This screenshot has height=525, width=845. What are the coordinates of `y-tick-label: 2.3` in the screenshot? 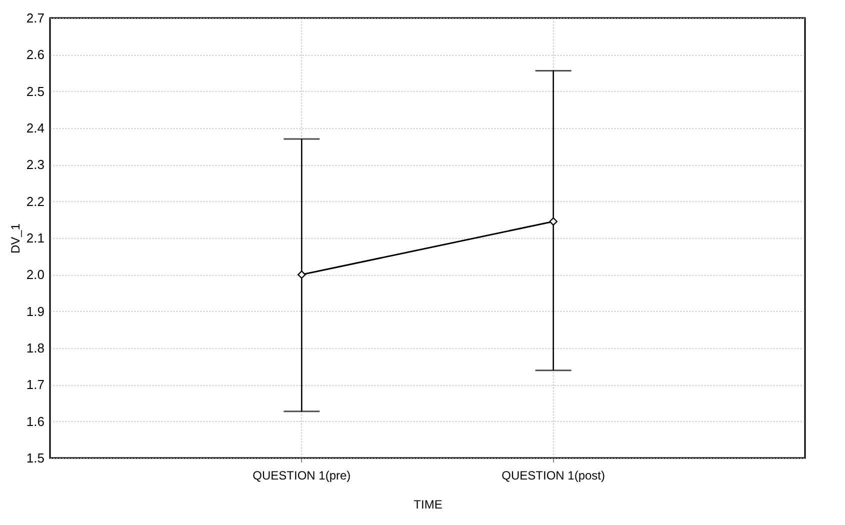 It's located at (35, 164).